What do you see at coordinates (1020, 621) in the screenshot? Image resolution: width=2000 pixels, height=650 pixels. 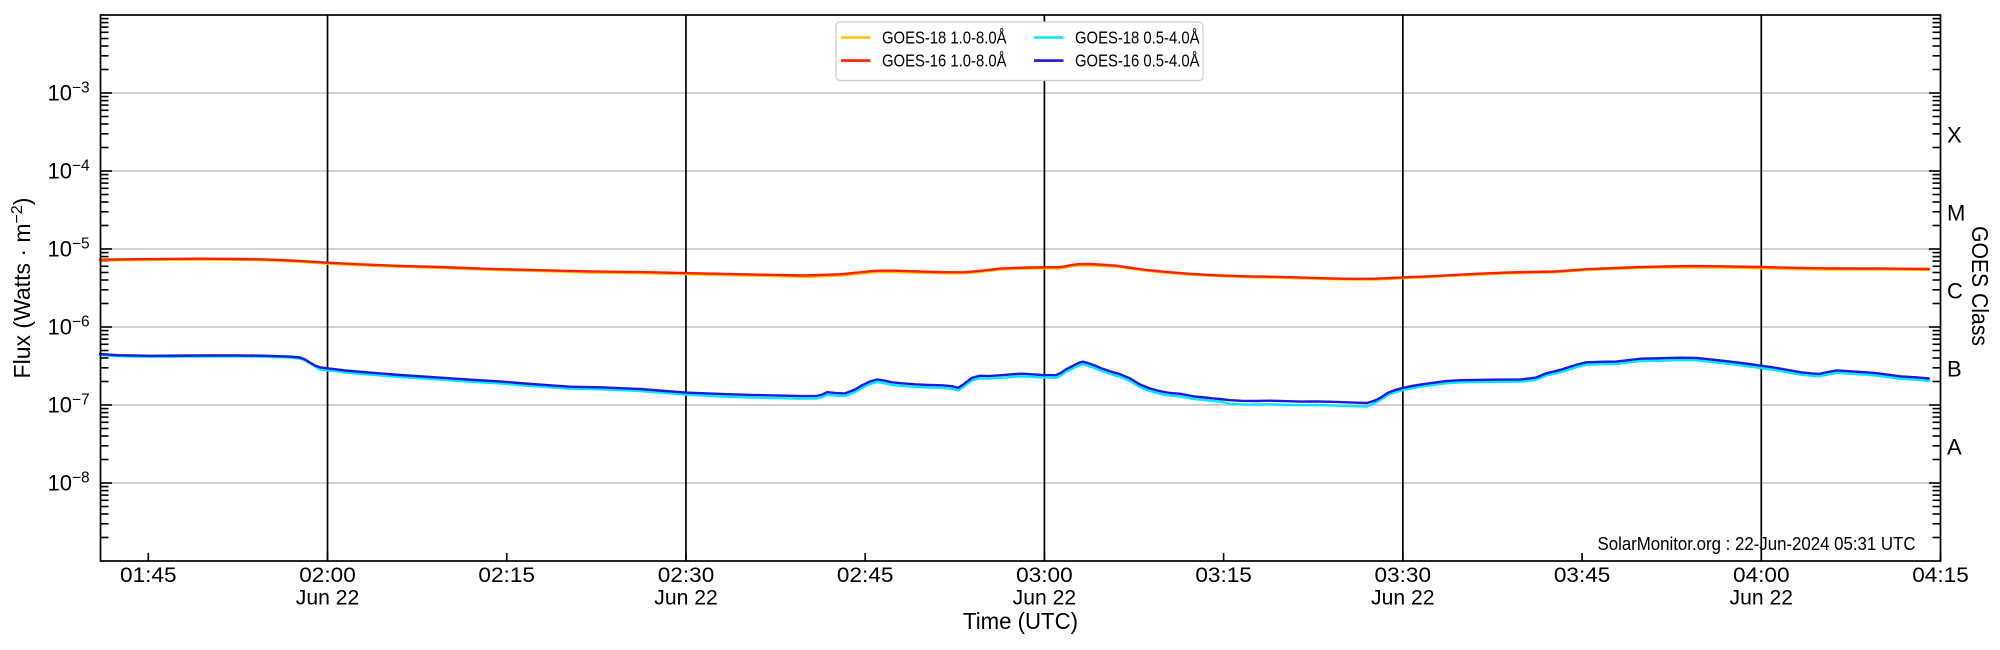 I see `svg-text: Time (UTC)` at bounding box center [1020, 621].